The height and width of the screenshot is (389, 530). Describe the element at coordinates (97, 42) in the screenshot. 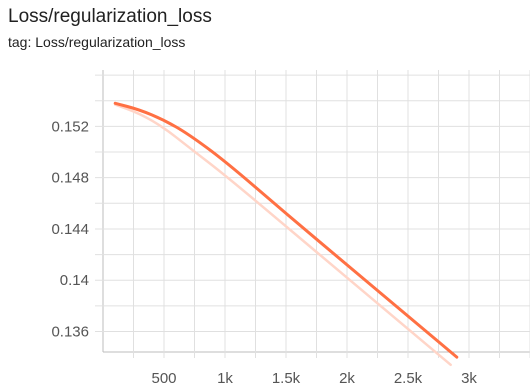

I see `chart-tag: tag: Loss/regularization_loss` at that location.